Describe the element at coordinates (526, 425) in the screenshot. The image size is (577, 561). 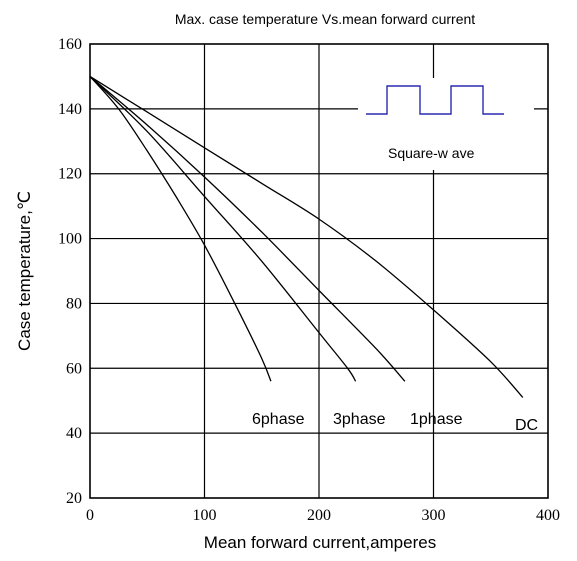
I see `series-label-dc: DC` at that location.